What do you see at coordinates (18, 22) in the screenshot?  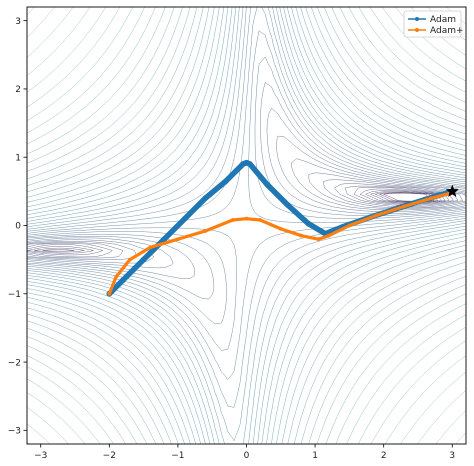 I see `y-tick-label: 3` at bounding box center [18, 22].